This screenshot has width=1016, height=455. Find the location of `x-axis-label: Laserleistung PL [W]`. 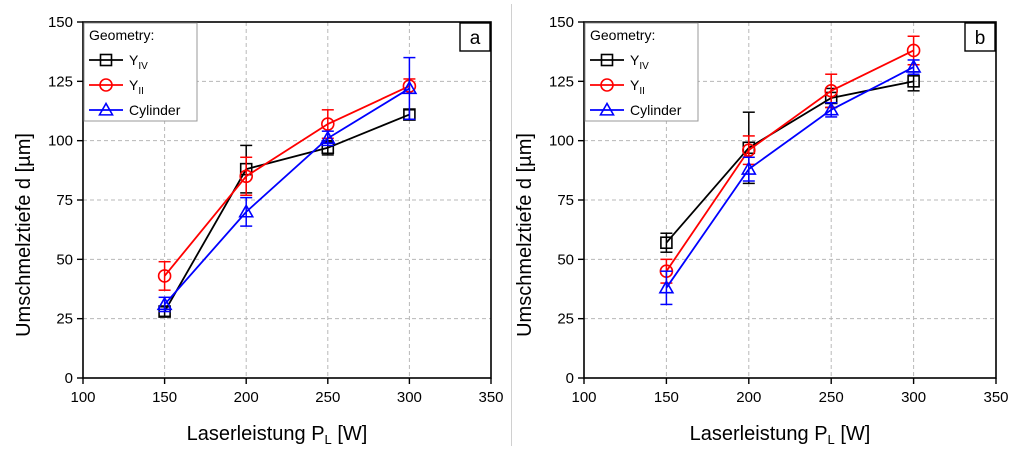

x-axis-label: Laserleistung PL [W] is located at coordinates (277, 435).